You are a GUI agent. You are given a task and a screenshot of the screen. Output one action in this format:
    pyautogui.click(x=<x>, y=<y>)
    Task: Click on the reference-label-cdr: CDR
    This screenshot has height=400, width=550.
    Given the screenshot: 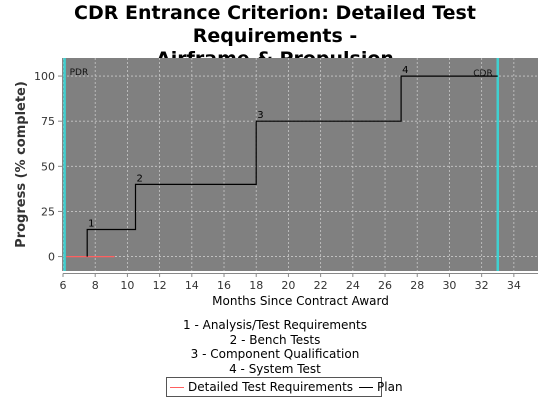 What is the action you would take?
    pyautogui.click(x=482, y=74)
    